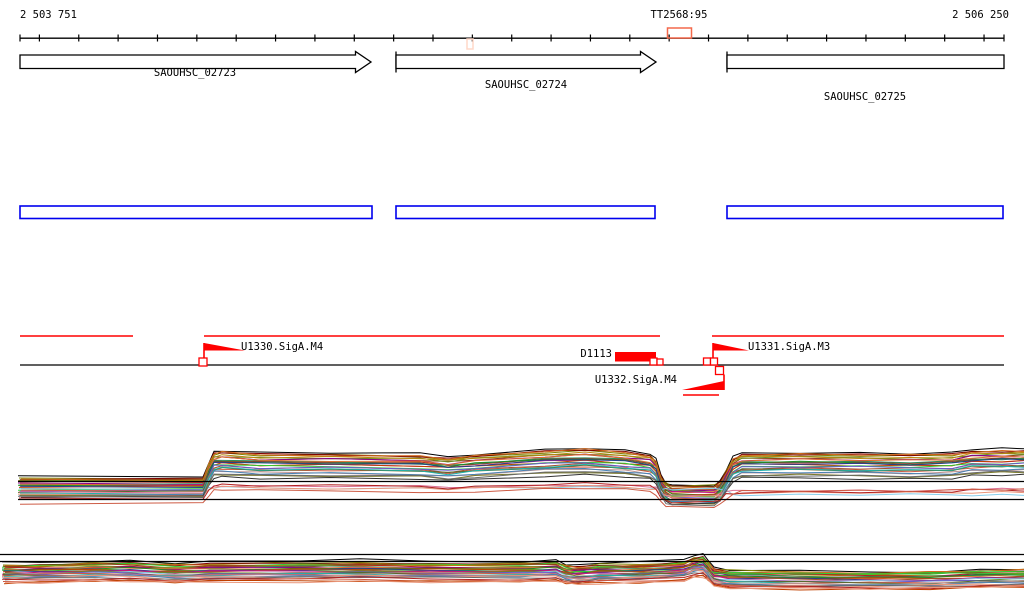  What do you see at coordinates (635, 357) in the screenshot?
I see `feature-box-d1113` at bounding box center [635, 357].